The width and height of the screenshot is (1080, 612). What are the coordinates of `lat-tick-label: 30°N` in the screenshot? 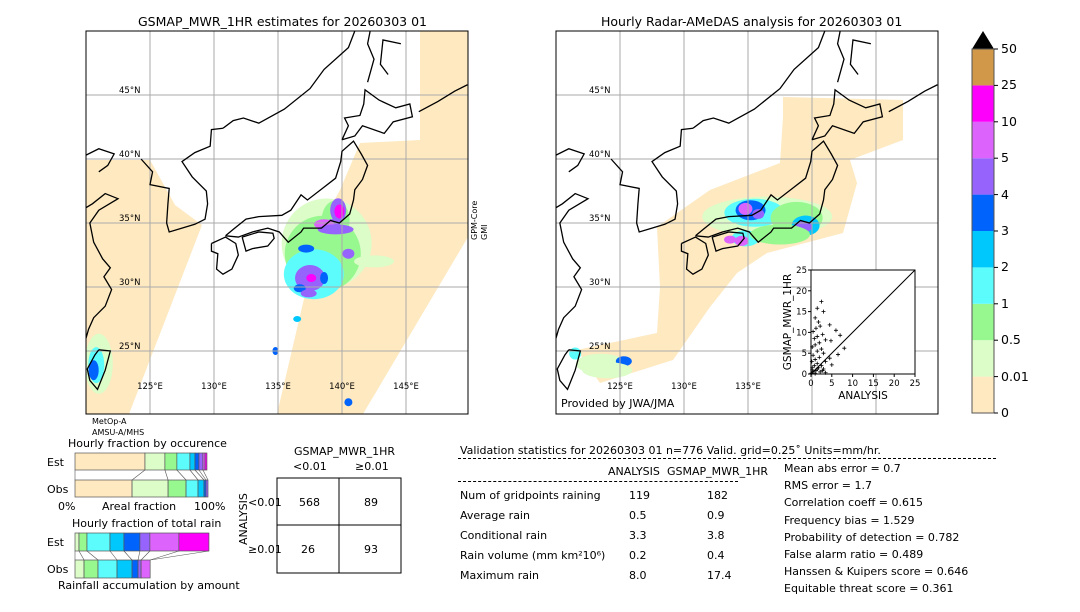 It's located at (129, 283).